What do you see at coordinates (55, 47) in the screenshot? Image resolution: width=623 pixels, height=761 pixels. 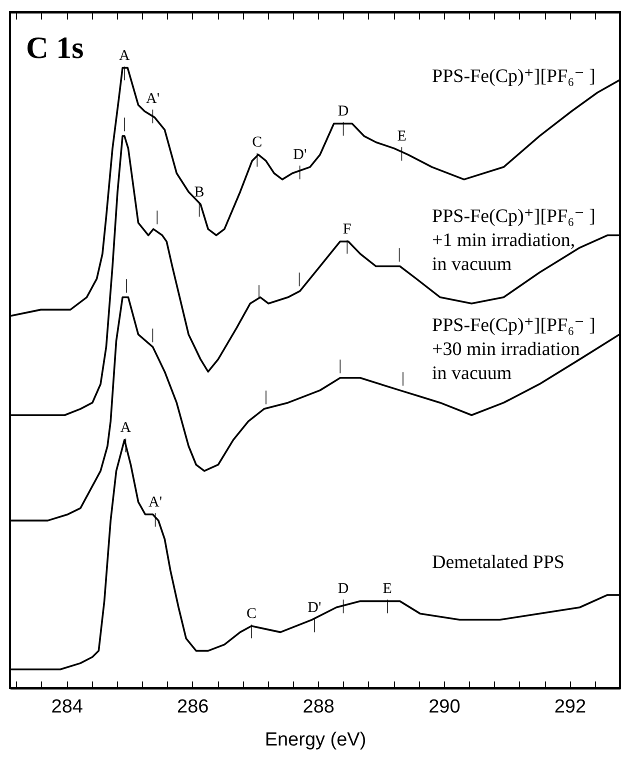 I see `chart-title: C 1s` at bounding box center [55, 47].